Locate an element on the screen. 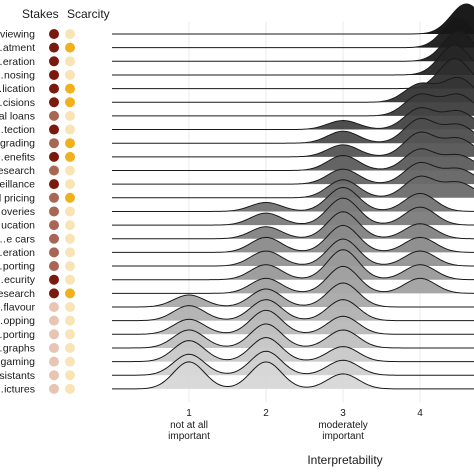  row-label: …atment is located at coordinates (17, 48).